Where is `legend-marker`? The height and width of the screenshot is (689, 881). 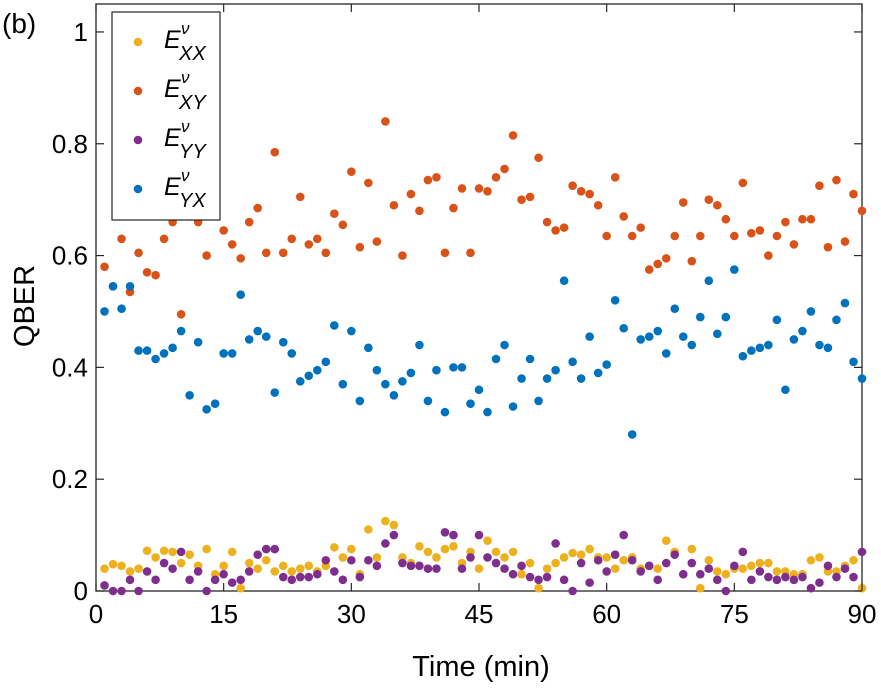 legend-marker is located at coordinates (138, 189).